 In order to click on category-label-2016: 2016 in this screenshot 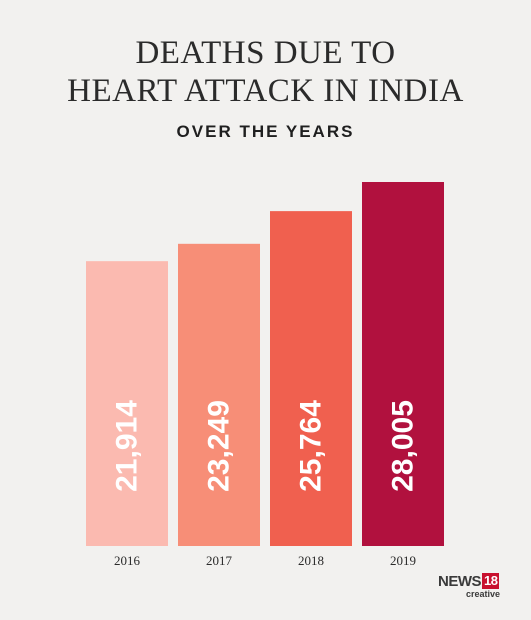, I will do `click(127, 560)`.